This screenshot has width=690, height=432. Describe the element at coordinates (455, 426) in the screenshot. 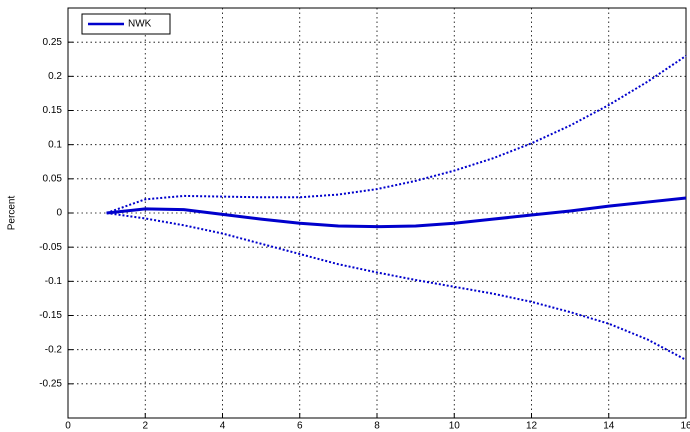

I see `x-tick-label: 10` at that location.